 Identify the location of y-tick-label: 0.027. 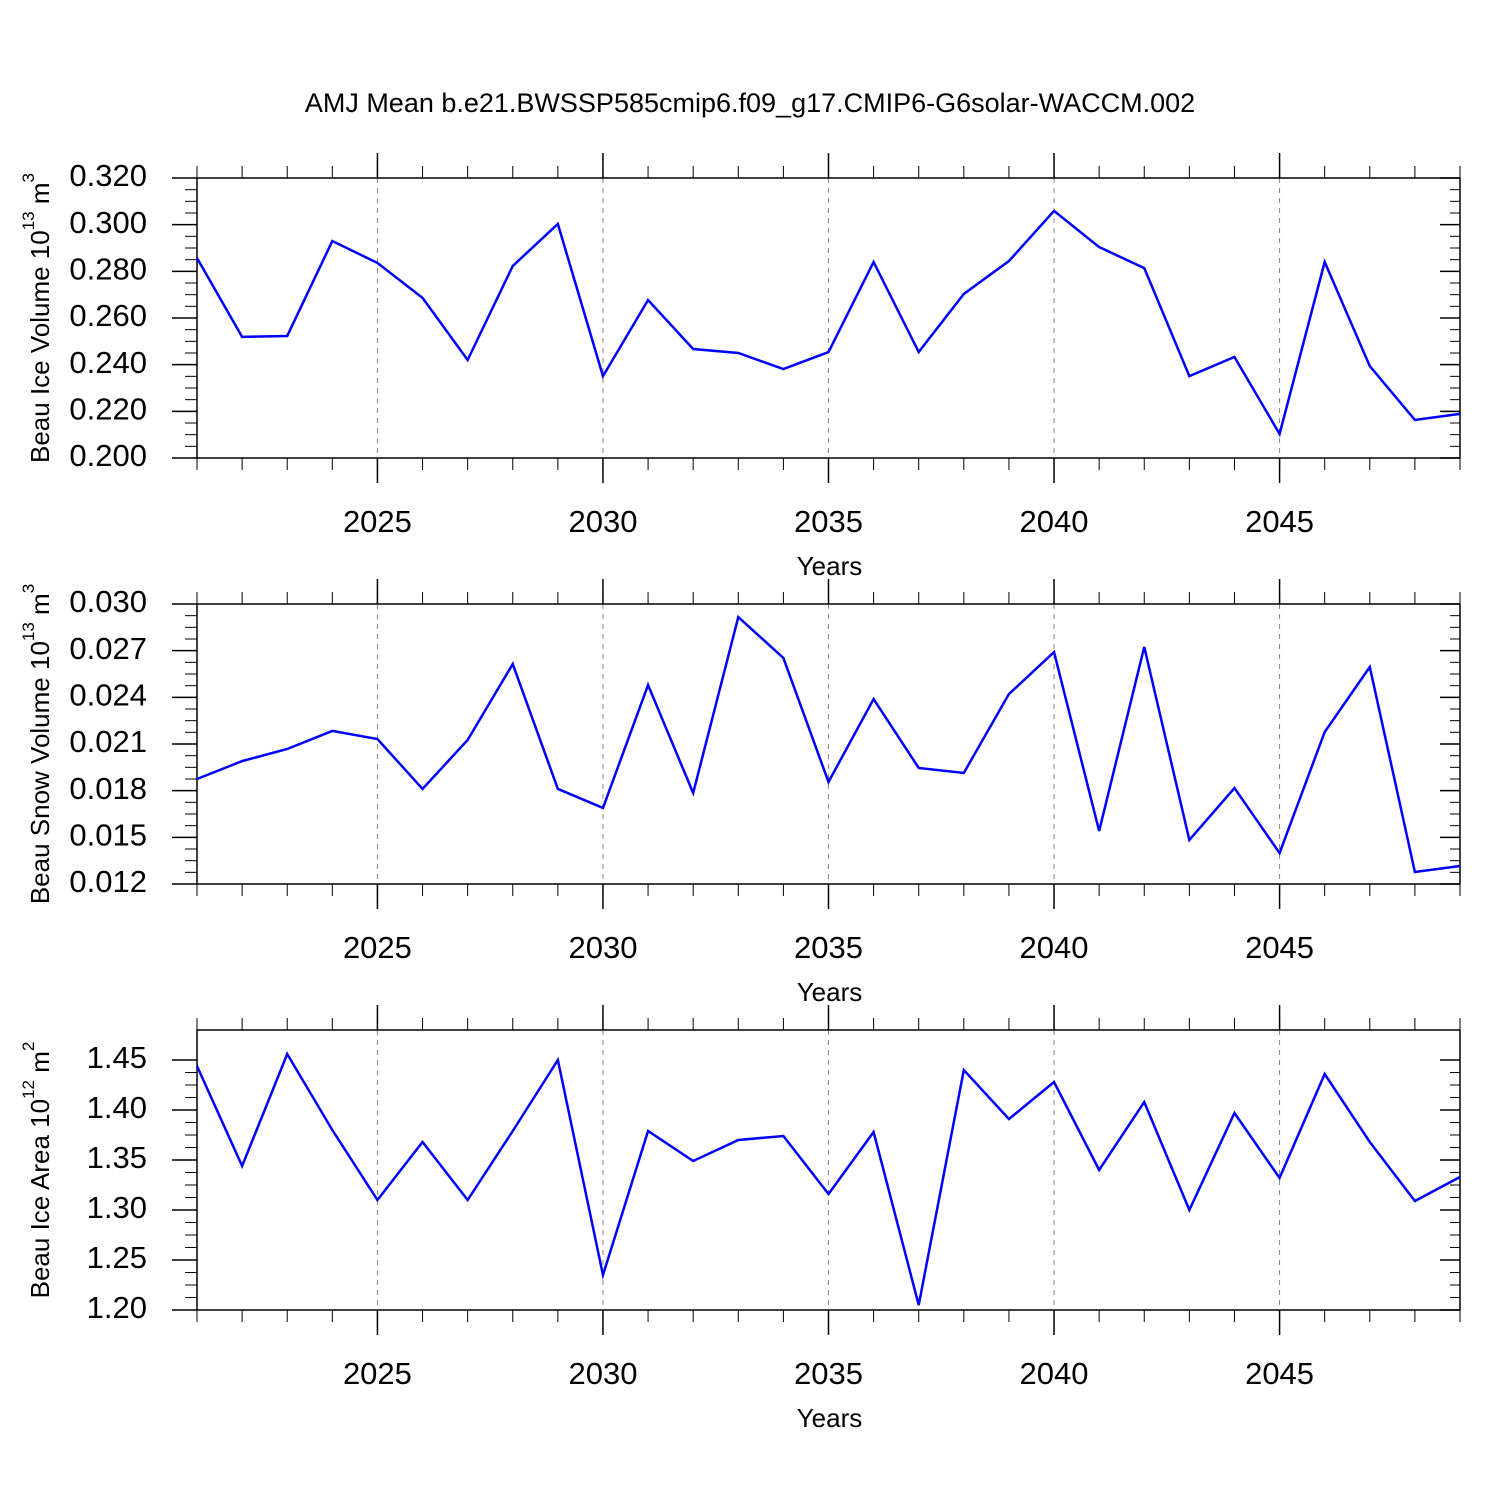
(108, 648).